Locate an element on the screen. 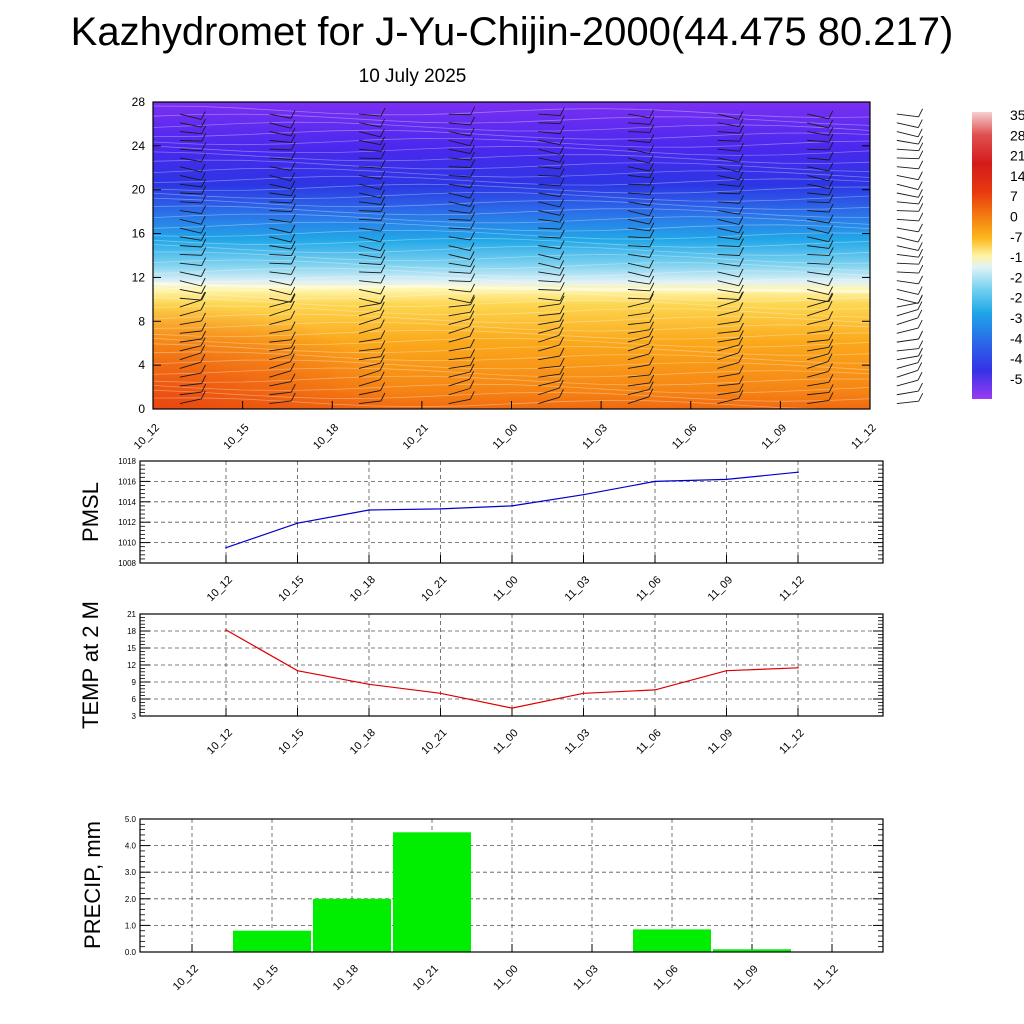 Image resolution: width=1024 pixels, height=1024 pixels. colorbar-label: 14 is located at coordinates (1017, 176).